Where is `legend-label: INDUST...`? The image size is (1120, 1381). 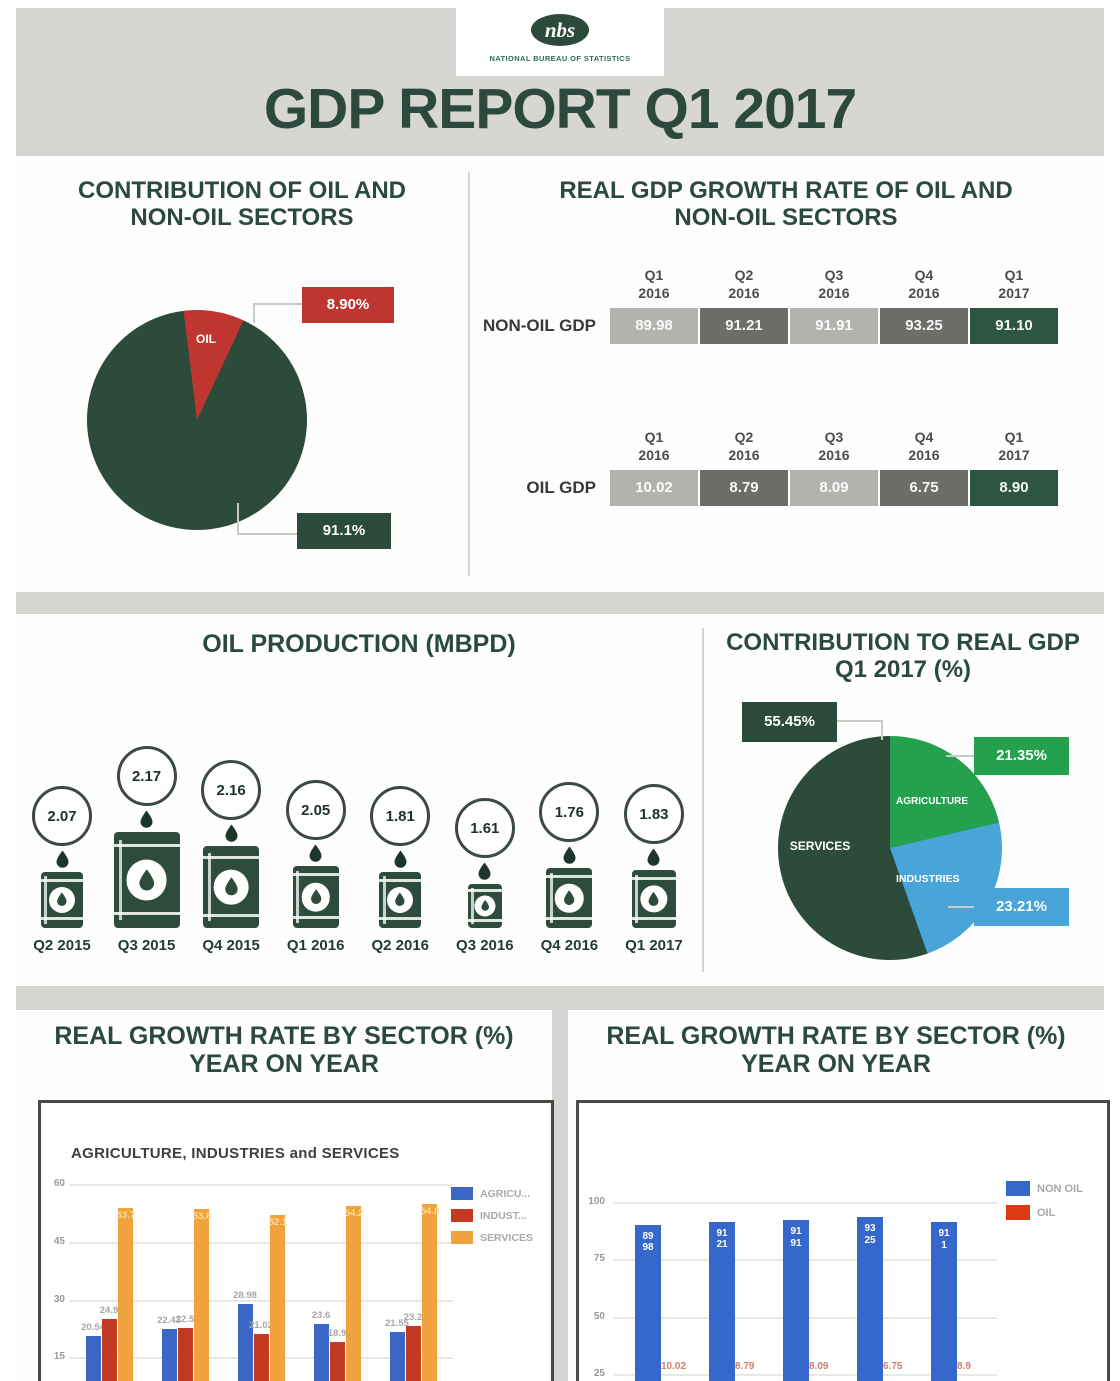 legend-label: INDUST... is located at coordinates (503, 1215).